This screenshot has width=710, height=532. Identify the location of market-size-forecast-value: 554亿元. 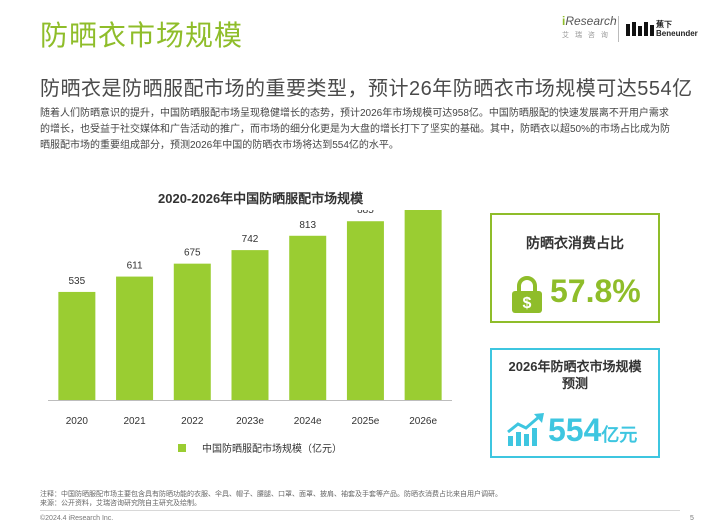
(592, 430).